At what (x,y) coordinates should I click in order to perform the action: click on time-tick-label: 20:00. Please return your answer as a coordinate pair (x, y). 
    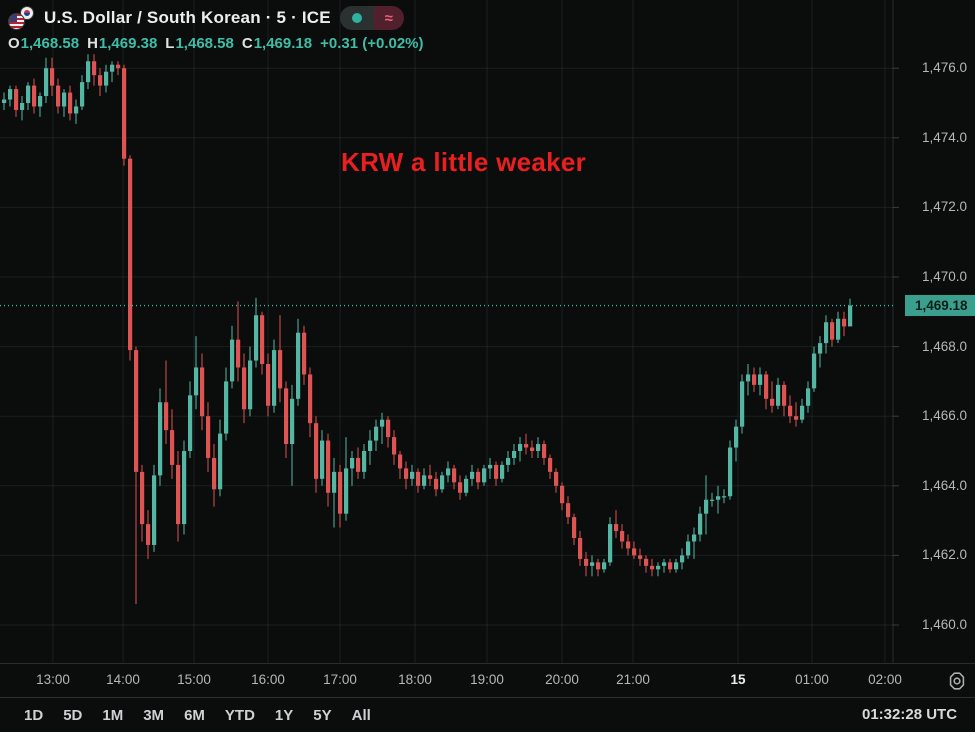
    Looking at the image, I should click on (562, 679).